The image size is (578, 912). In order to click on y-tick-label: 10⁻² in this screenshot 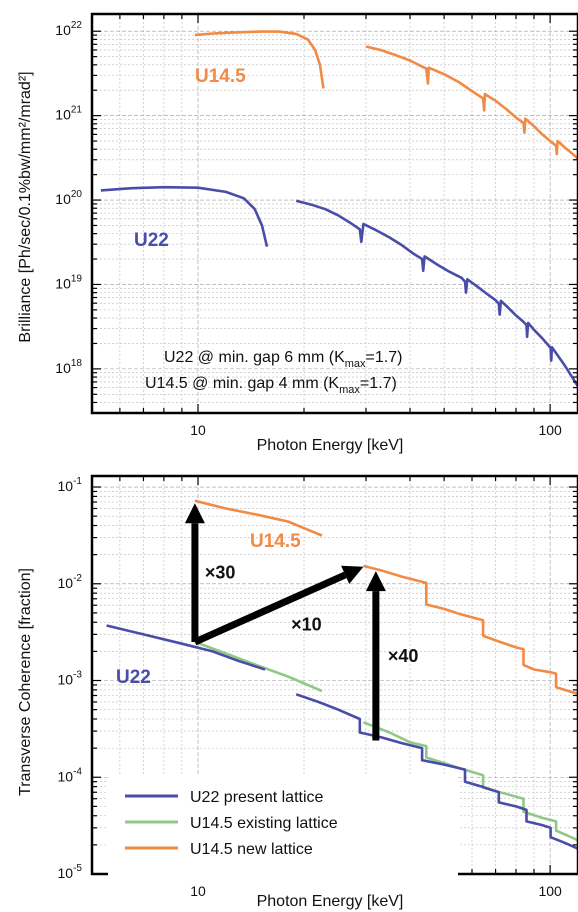, I will do `click(70, 582)`.